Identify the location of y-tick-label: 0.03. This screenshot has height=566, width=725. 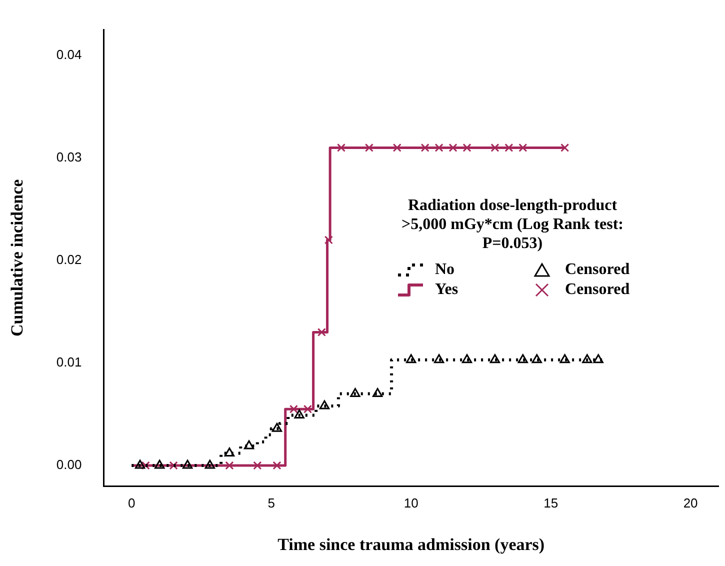
(69, 157).